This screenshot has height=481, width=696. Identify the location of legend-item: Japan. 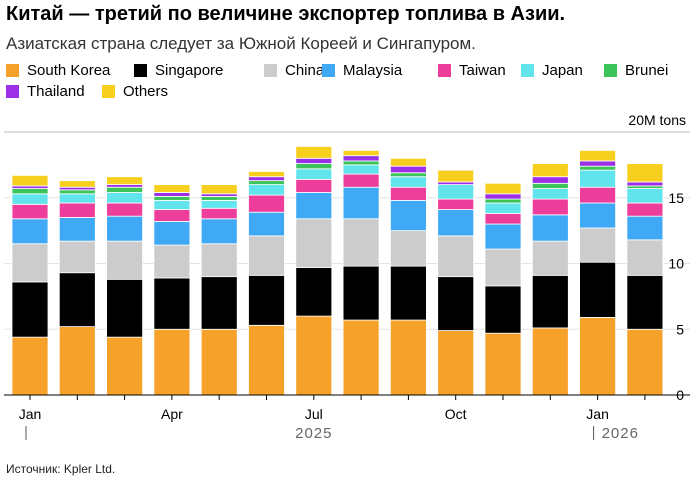
(552, 70).